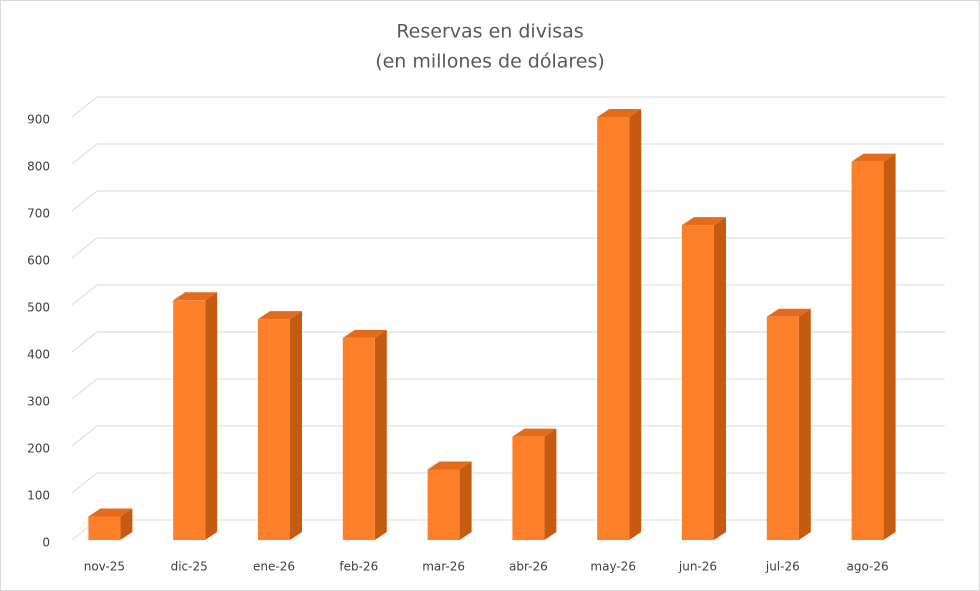 The height and width of the screenshot is (591, 980). What do you see at coordinates (613, 567) in the screenshot?
I see `x-tick-label: may-26` at bounding box center [613, 567].